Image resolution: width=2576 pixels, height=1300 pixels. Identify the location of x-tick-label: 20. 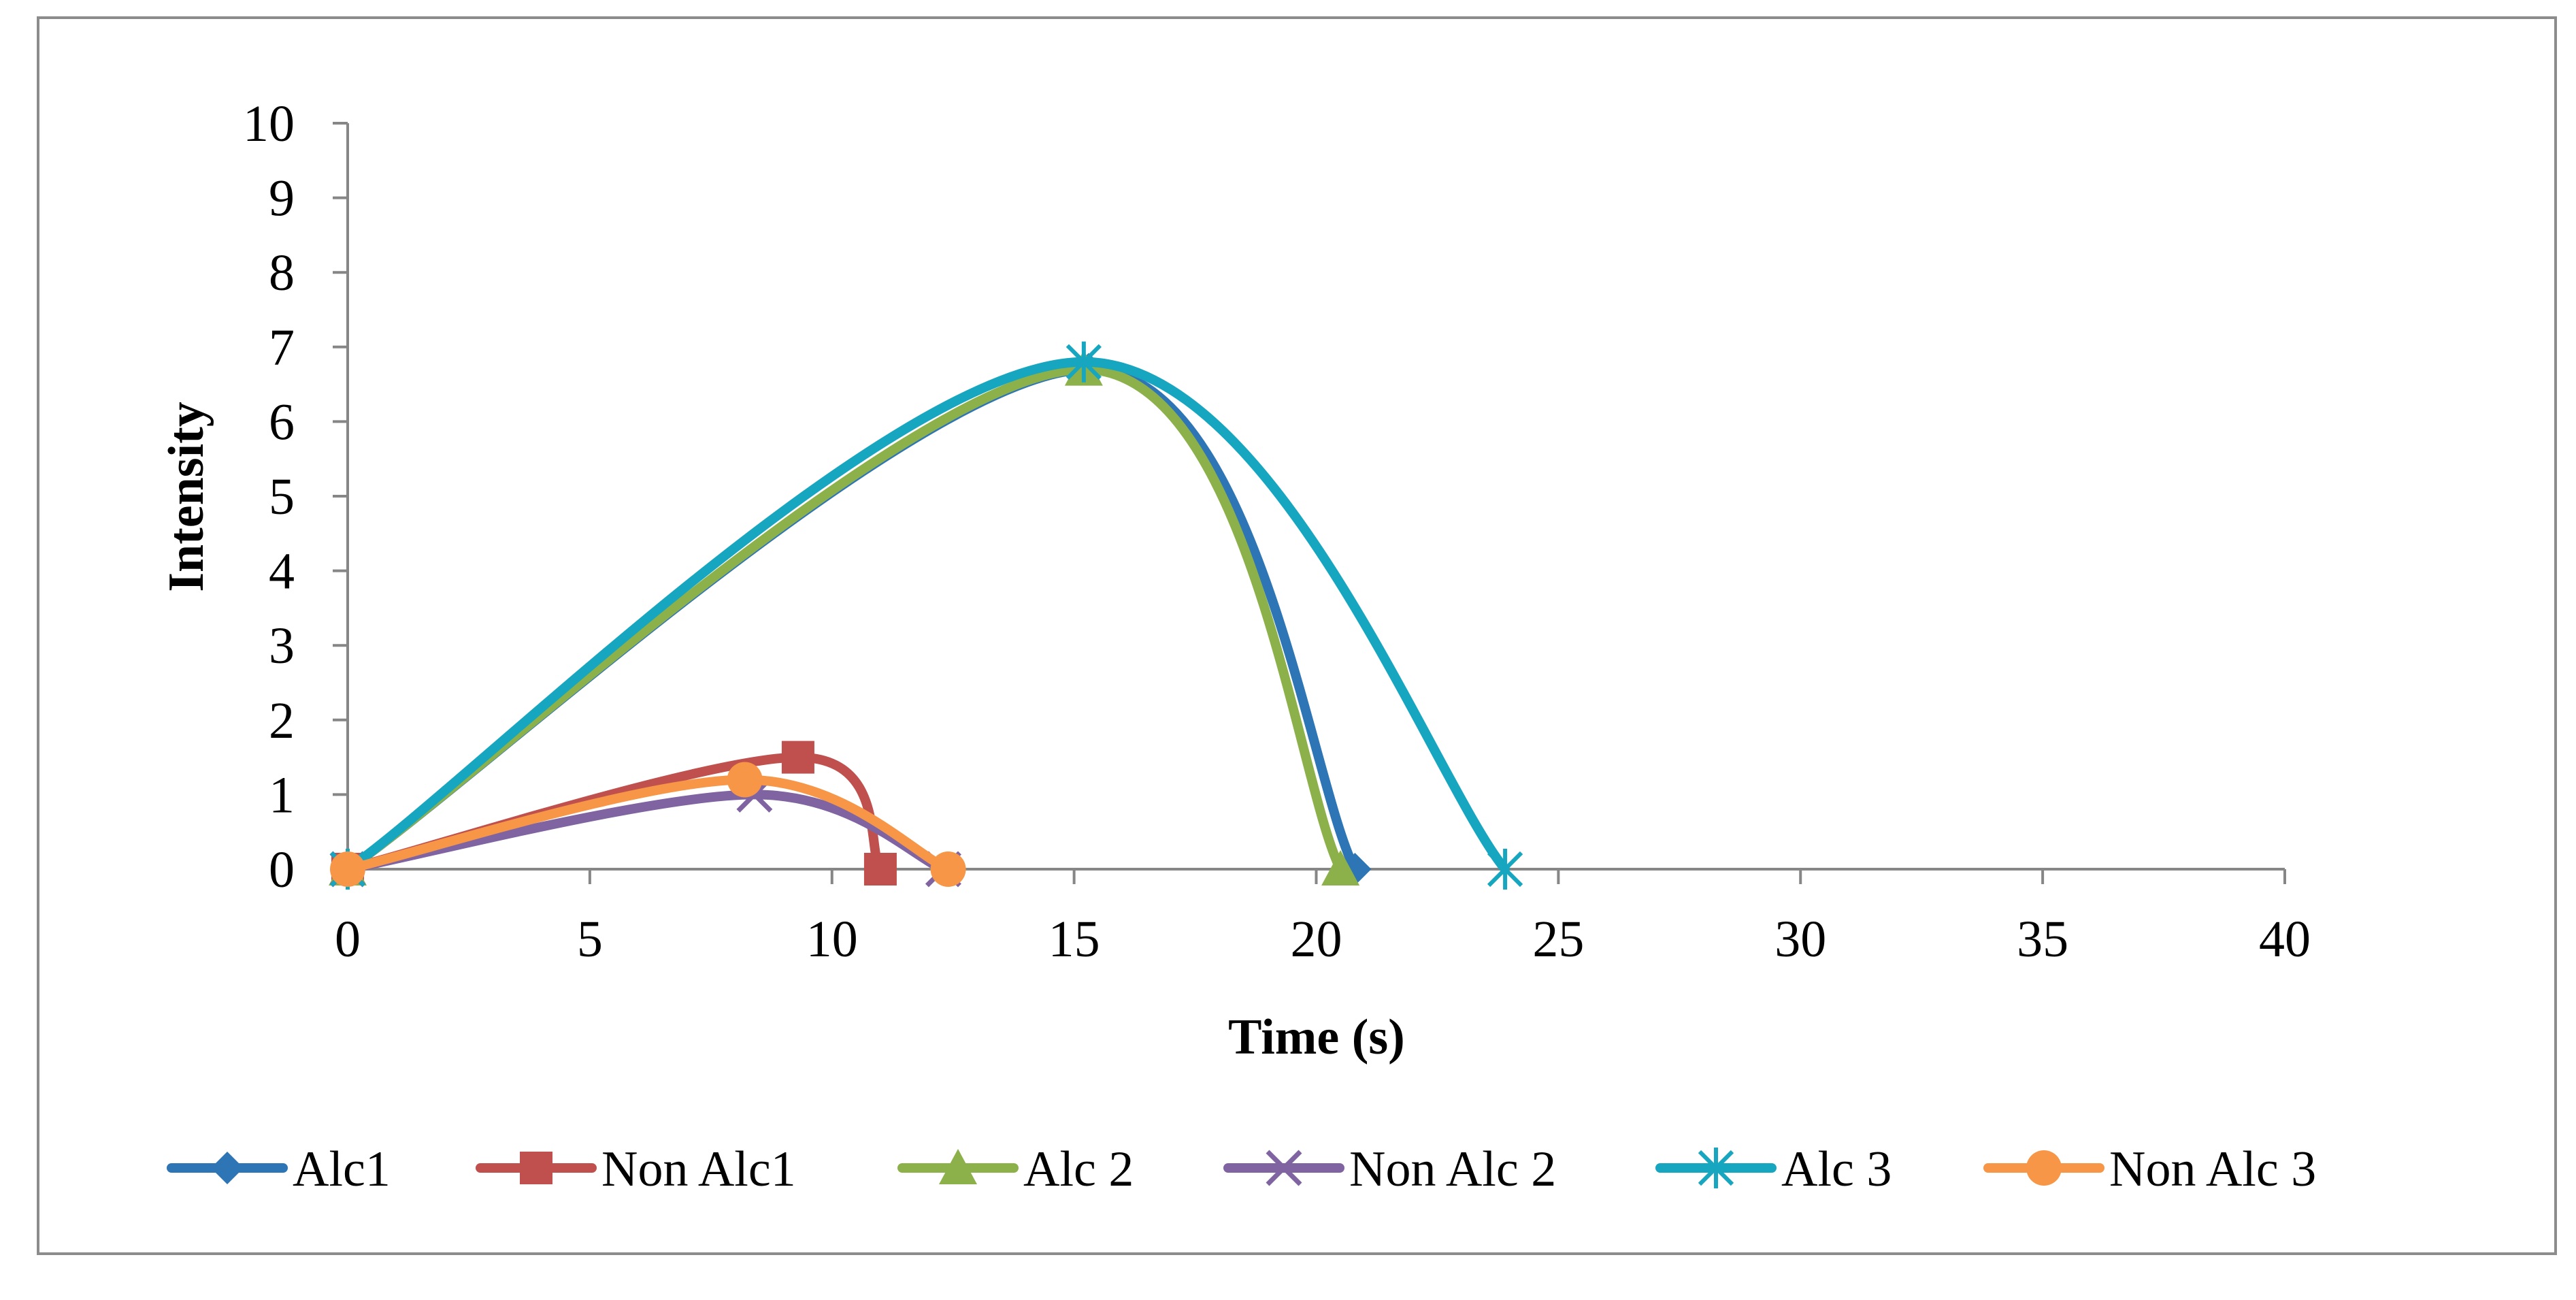
(1316, 940).